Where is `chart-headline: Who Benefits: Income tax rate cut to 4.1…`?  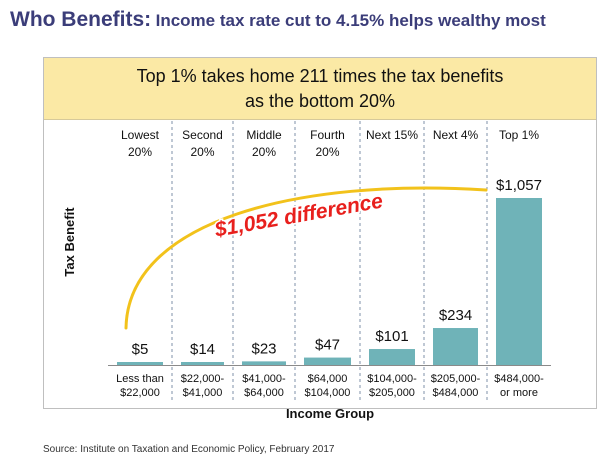 chart-headline: Who Benefits: Income tax rate cut to 4.1… is located at coordinates (302, 20).